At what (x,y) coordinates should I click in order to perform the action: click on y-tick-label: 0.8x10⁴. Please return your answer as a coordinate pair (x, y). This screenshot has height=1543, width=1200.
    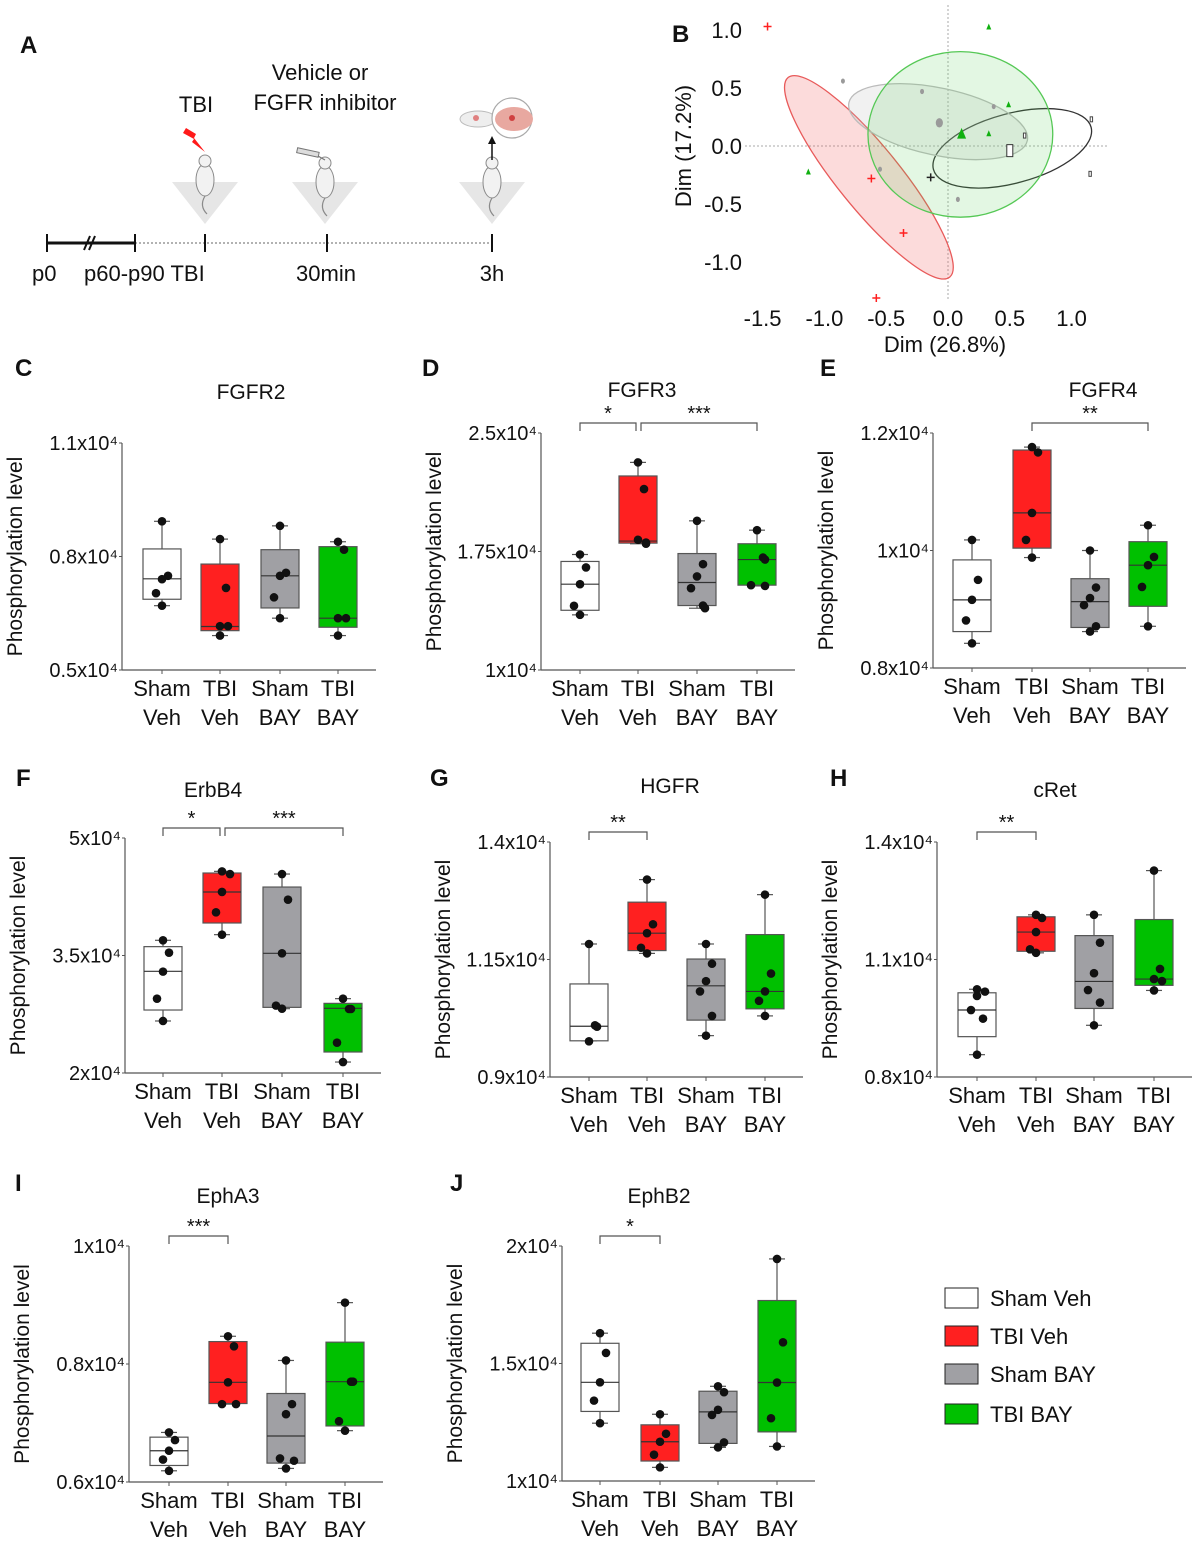
    Looking at the image, I should click on (83, 558).